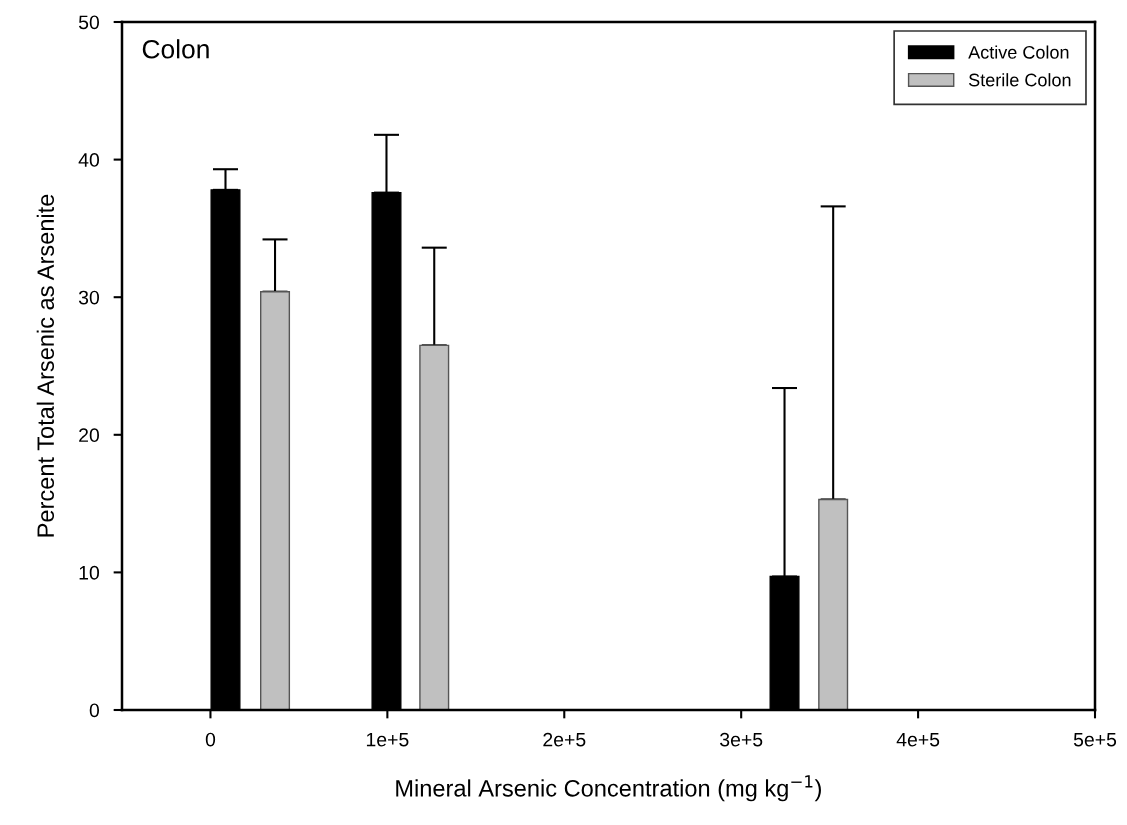 The height and width of the screenshot is (825, 1127). I want to click on x-tick-label: 0, so click(210, 739).